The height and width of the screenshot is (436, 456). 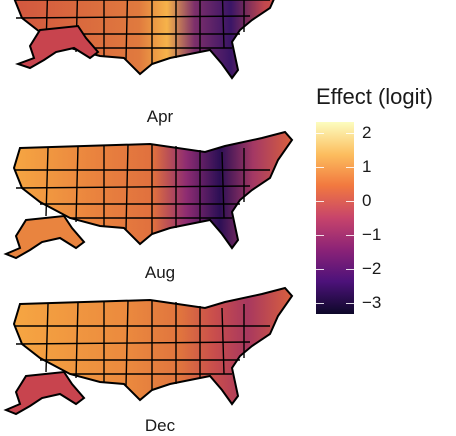 What do you see at coordinates (372, 268) in the screenshot?
I see `legend-tick-label: −2` at bounding box center [372, 268].